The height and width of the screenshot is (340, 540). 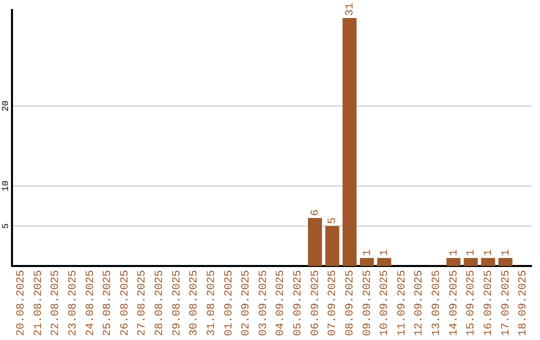 I want to click on x-tick-label: 17.09.2025, so click(x=506, y=303).